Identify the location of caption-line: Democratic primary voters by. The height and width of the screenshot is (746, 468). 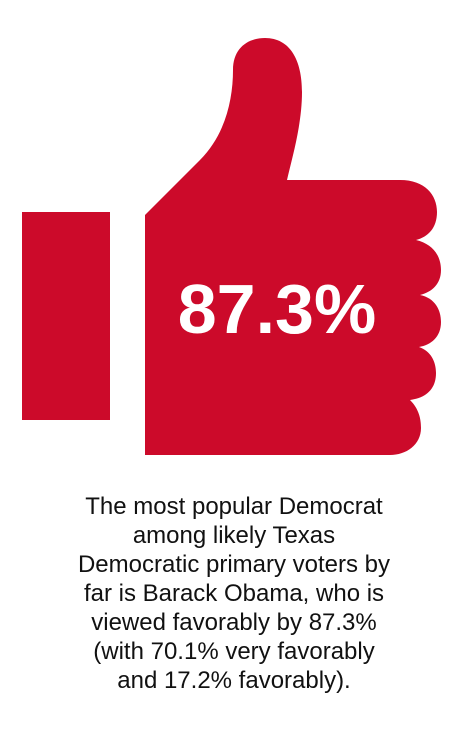
(234, 564).